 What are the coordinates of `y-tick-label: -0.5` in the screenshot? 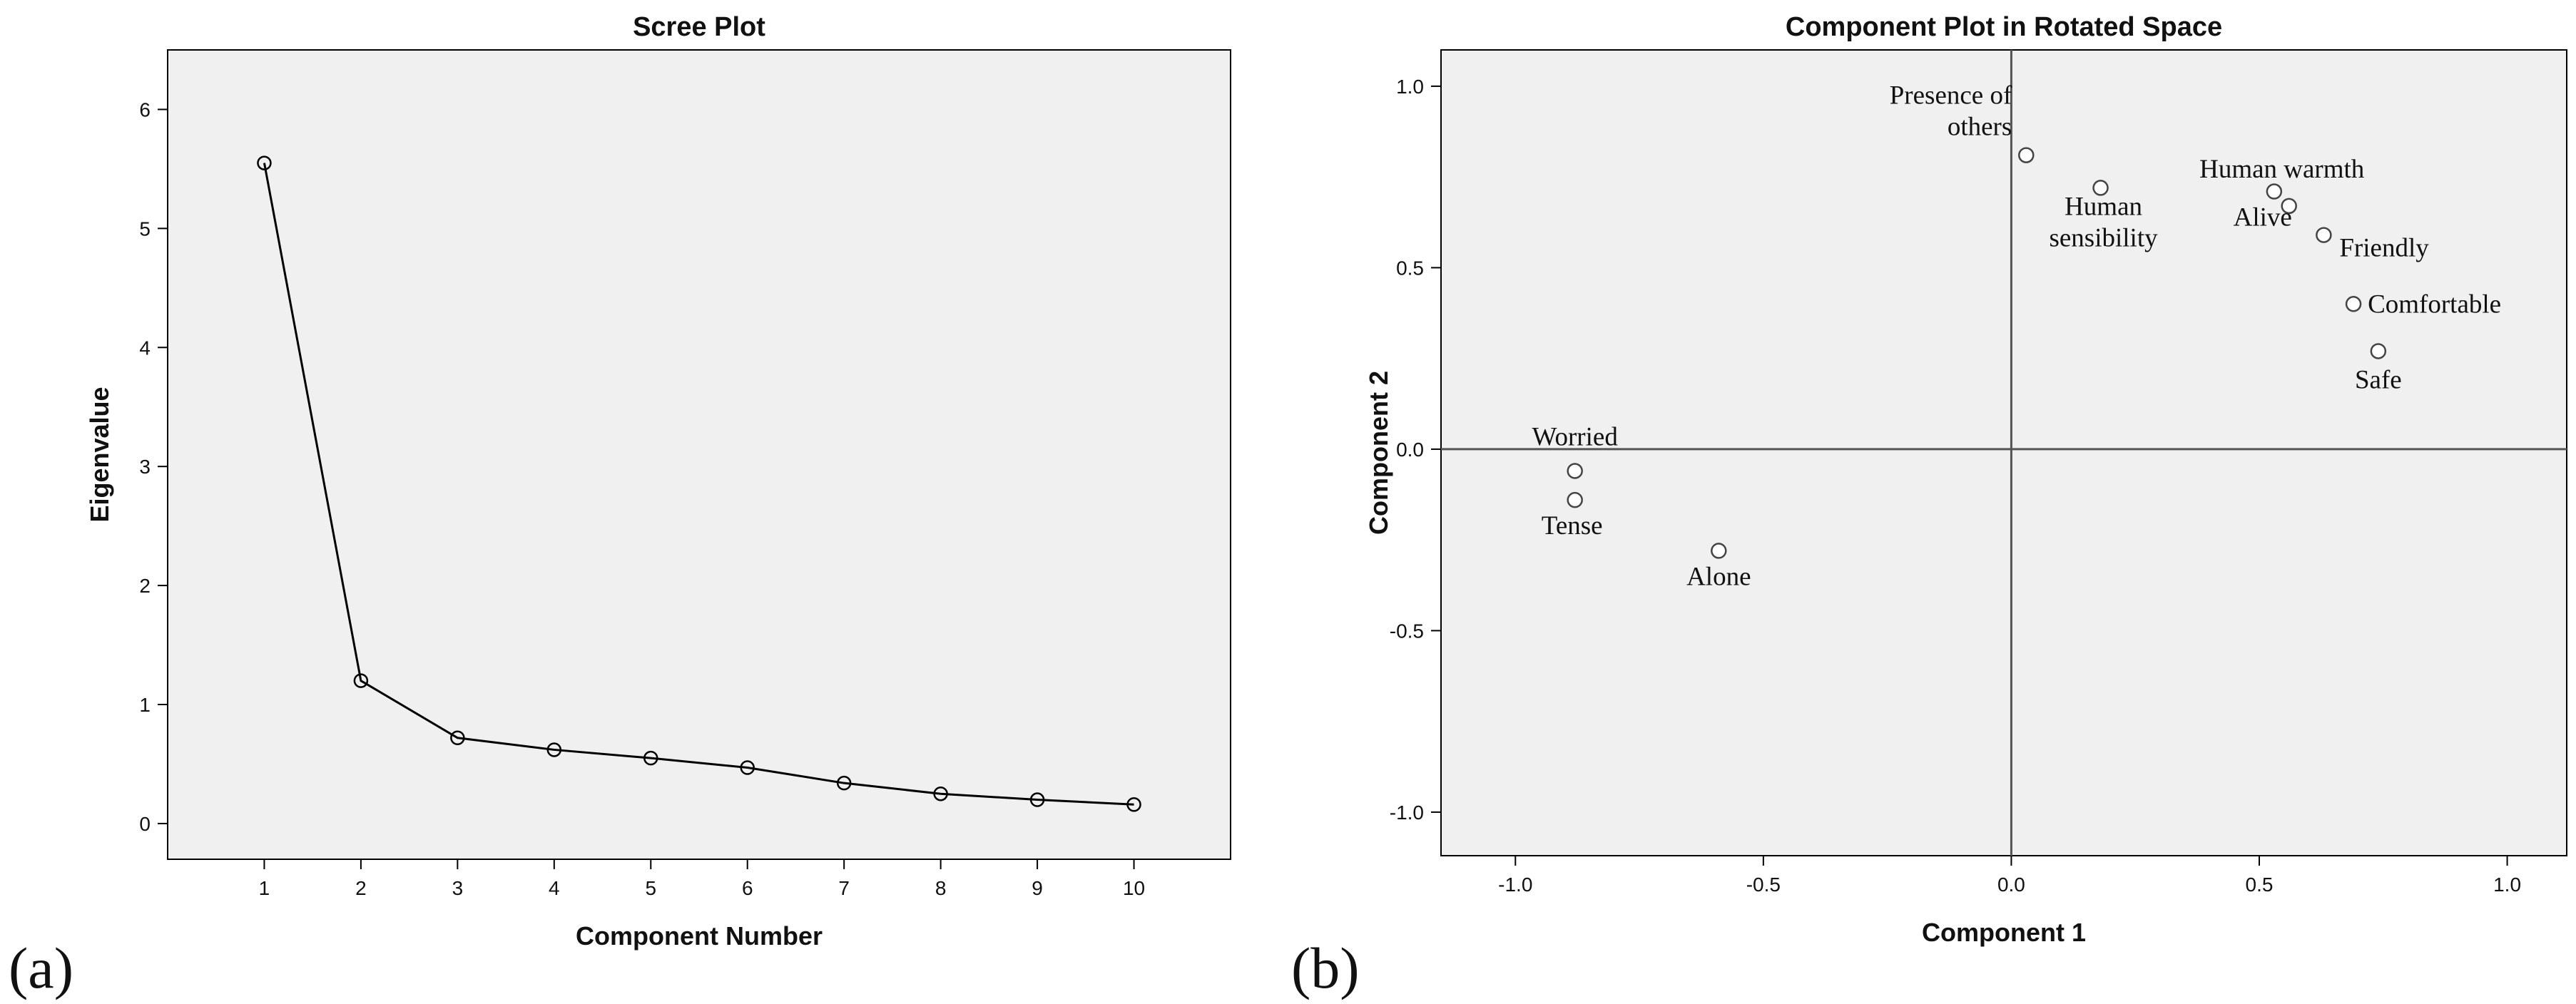 It's located at (1407, 631).